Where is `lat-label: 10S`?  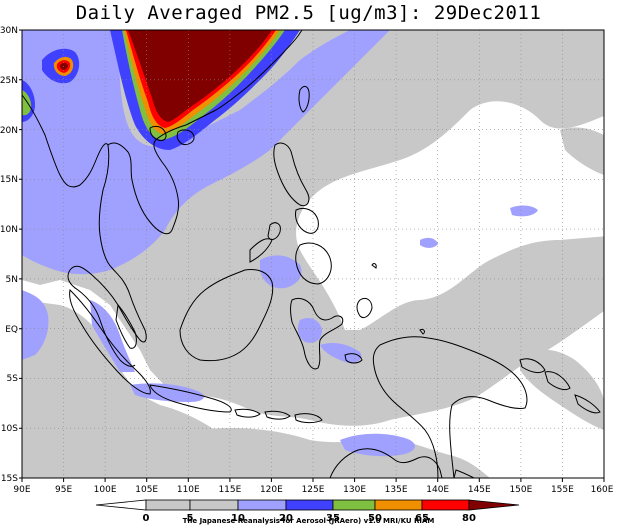 lat-label: 10S is located at coordinates (9, 429).